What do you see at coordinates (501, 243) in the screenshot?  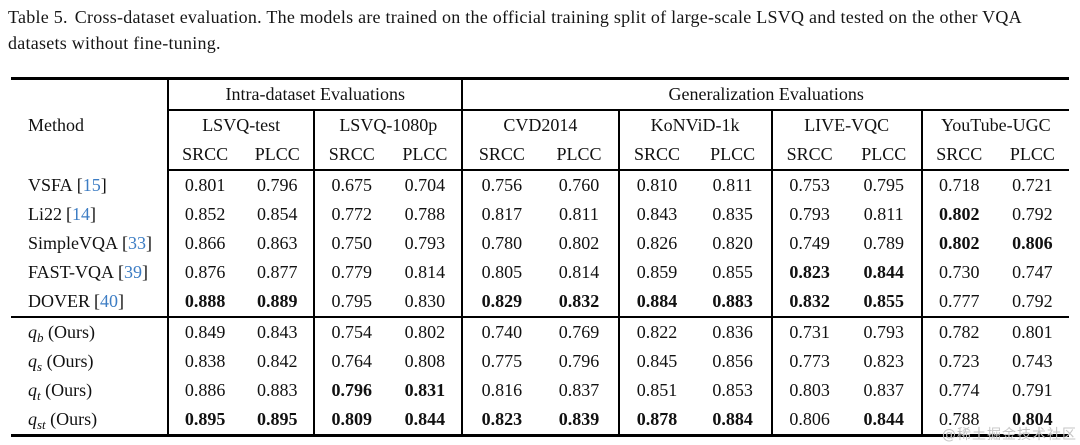 I see `value-cell: 0.780` at bounding box center [501, 243].